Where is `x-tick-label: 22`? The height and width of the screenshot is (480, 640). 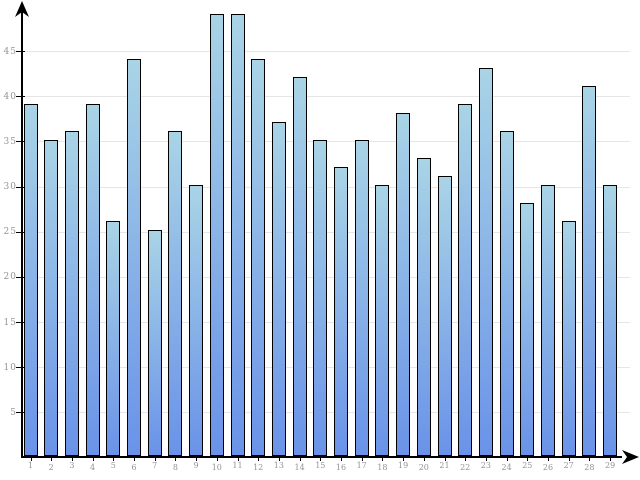 x-tick-label: 22 is located at coordinates (465, 467).